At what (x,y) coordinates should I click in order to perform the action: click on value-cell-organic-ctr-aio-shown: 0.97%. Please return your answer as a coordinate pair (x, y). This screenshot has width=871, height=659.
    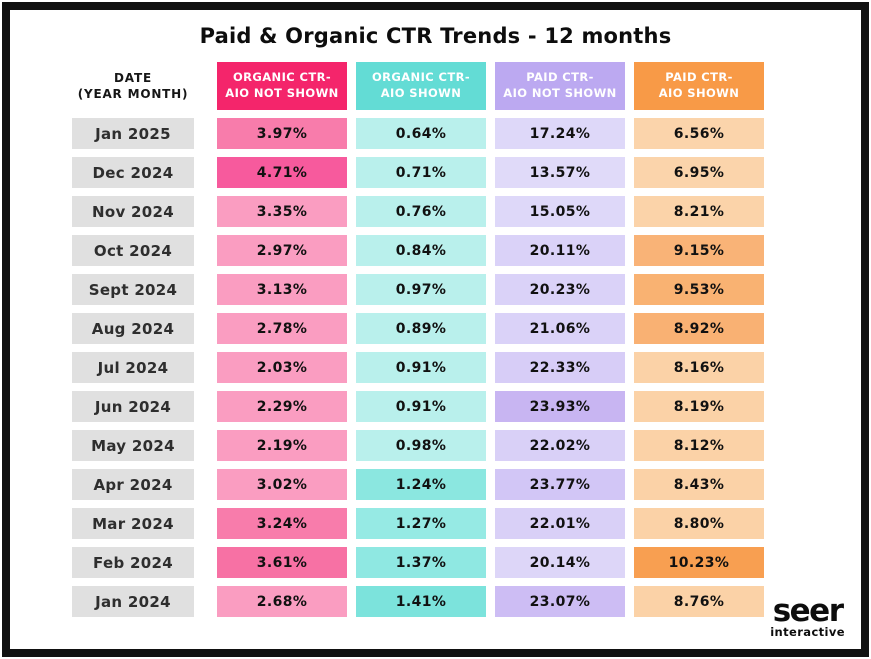
    Looking at the image, I should click on (421, 289).